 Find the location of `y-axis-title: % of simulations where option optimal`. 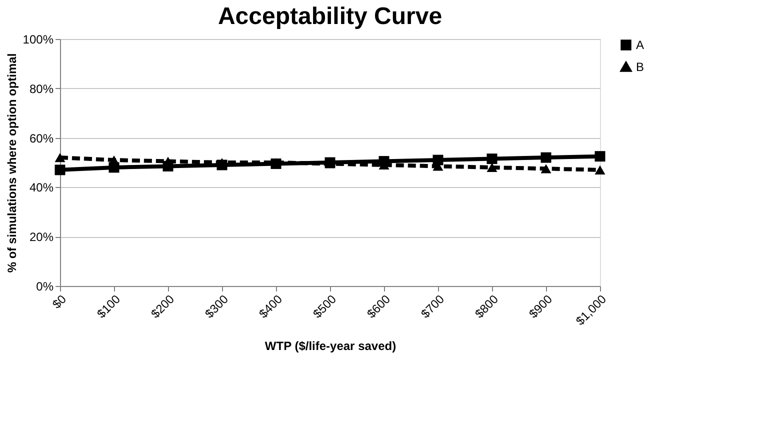

y-axis-title: % of simulations where option optimal is located at coordinates (11, 163).